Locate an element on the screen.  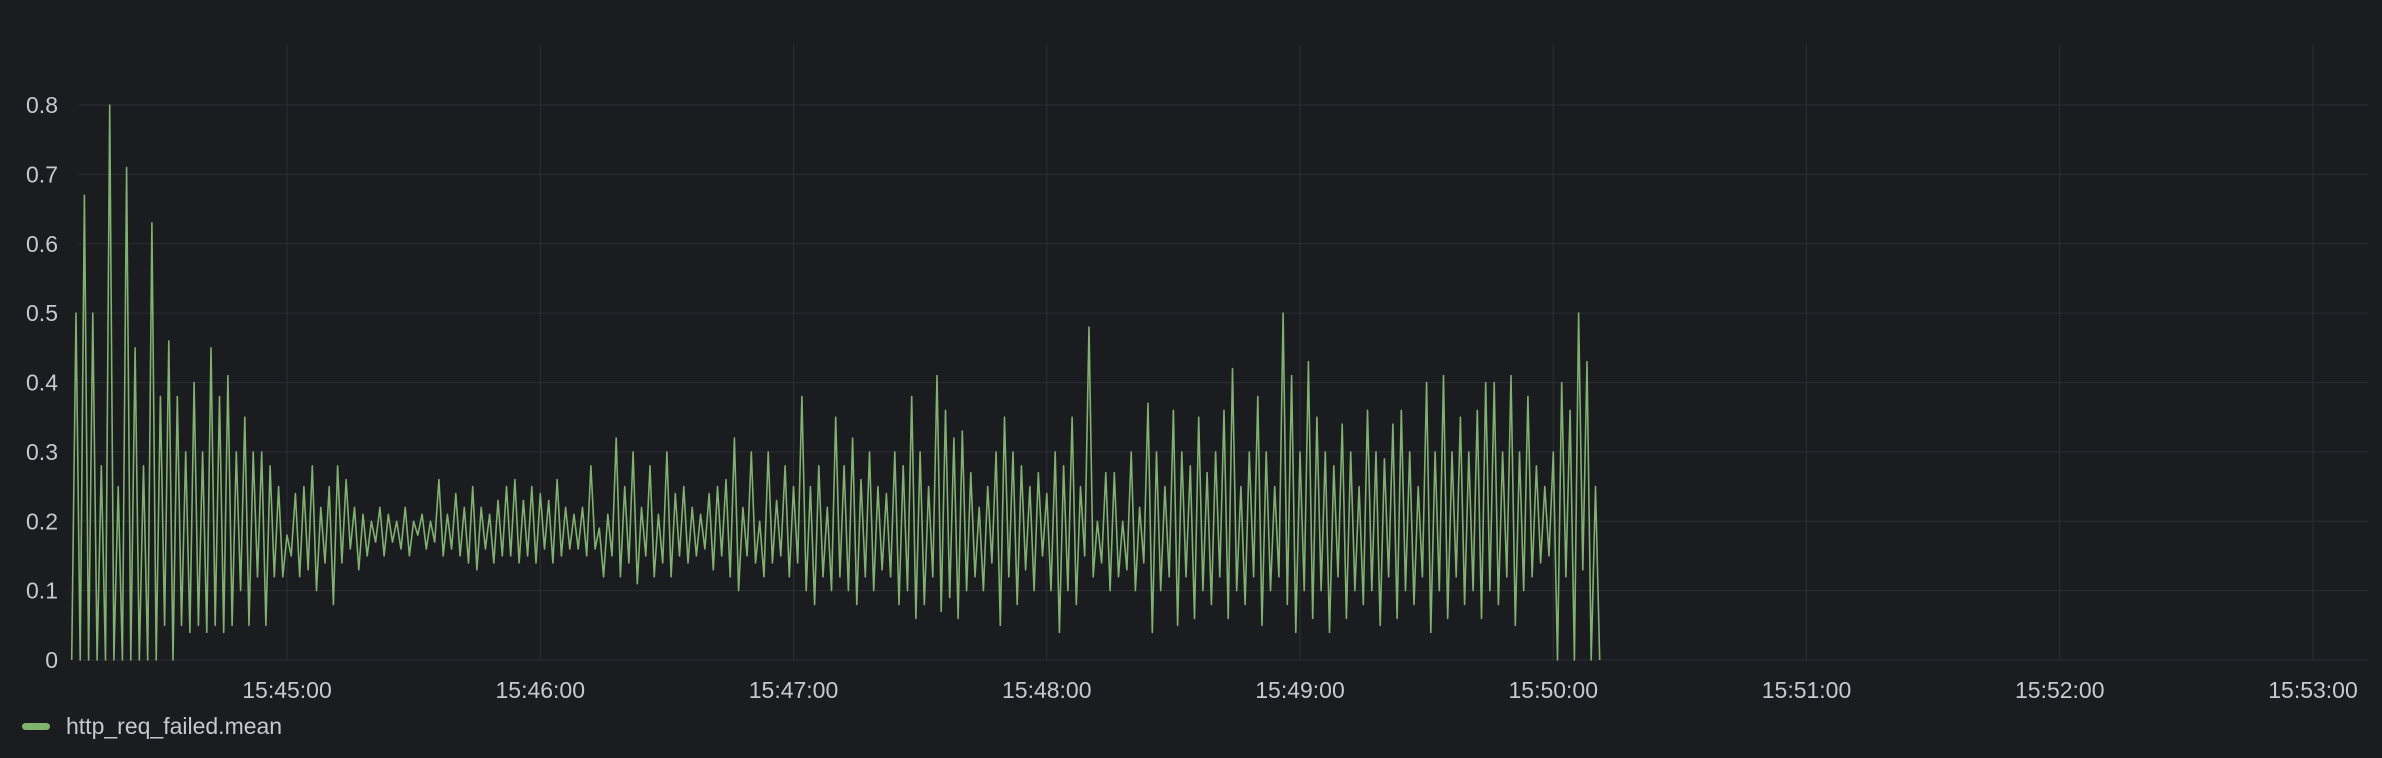
legend-swatch is located at coordinates (36, 726).